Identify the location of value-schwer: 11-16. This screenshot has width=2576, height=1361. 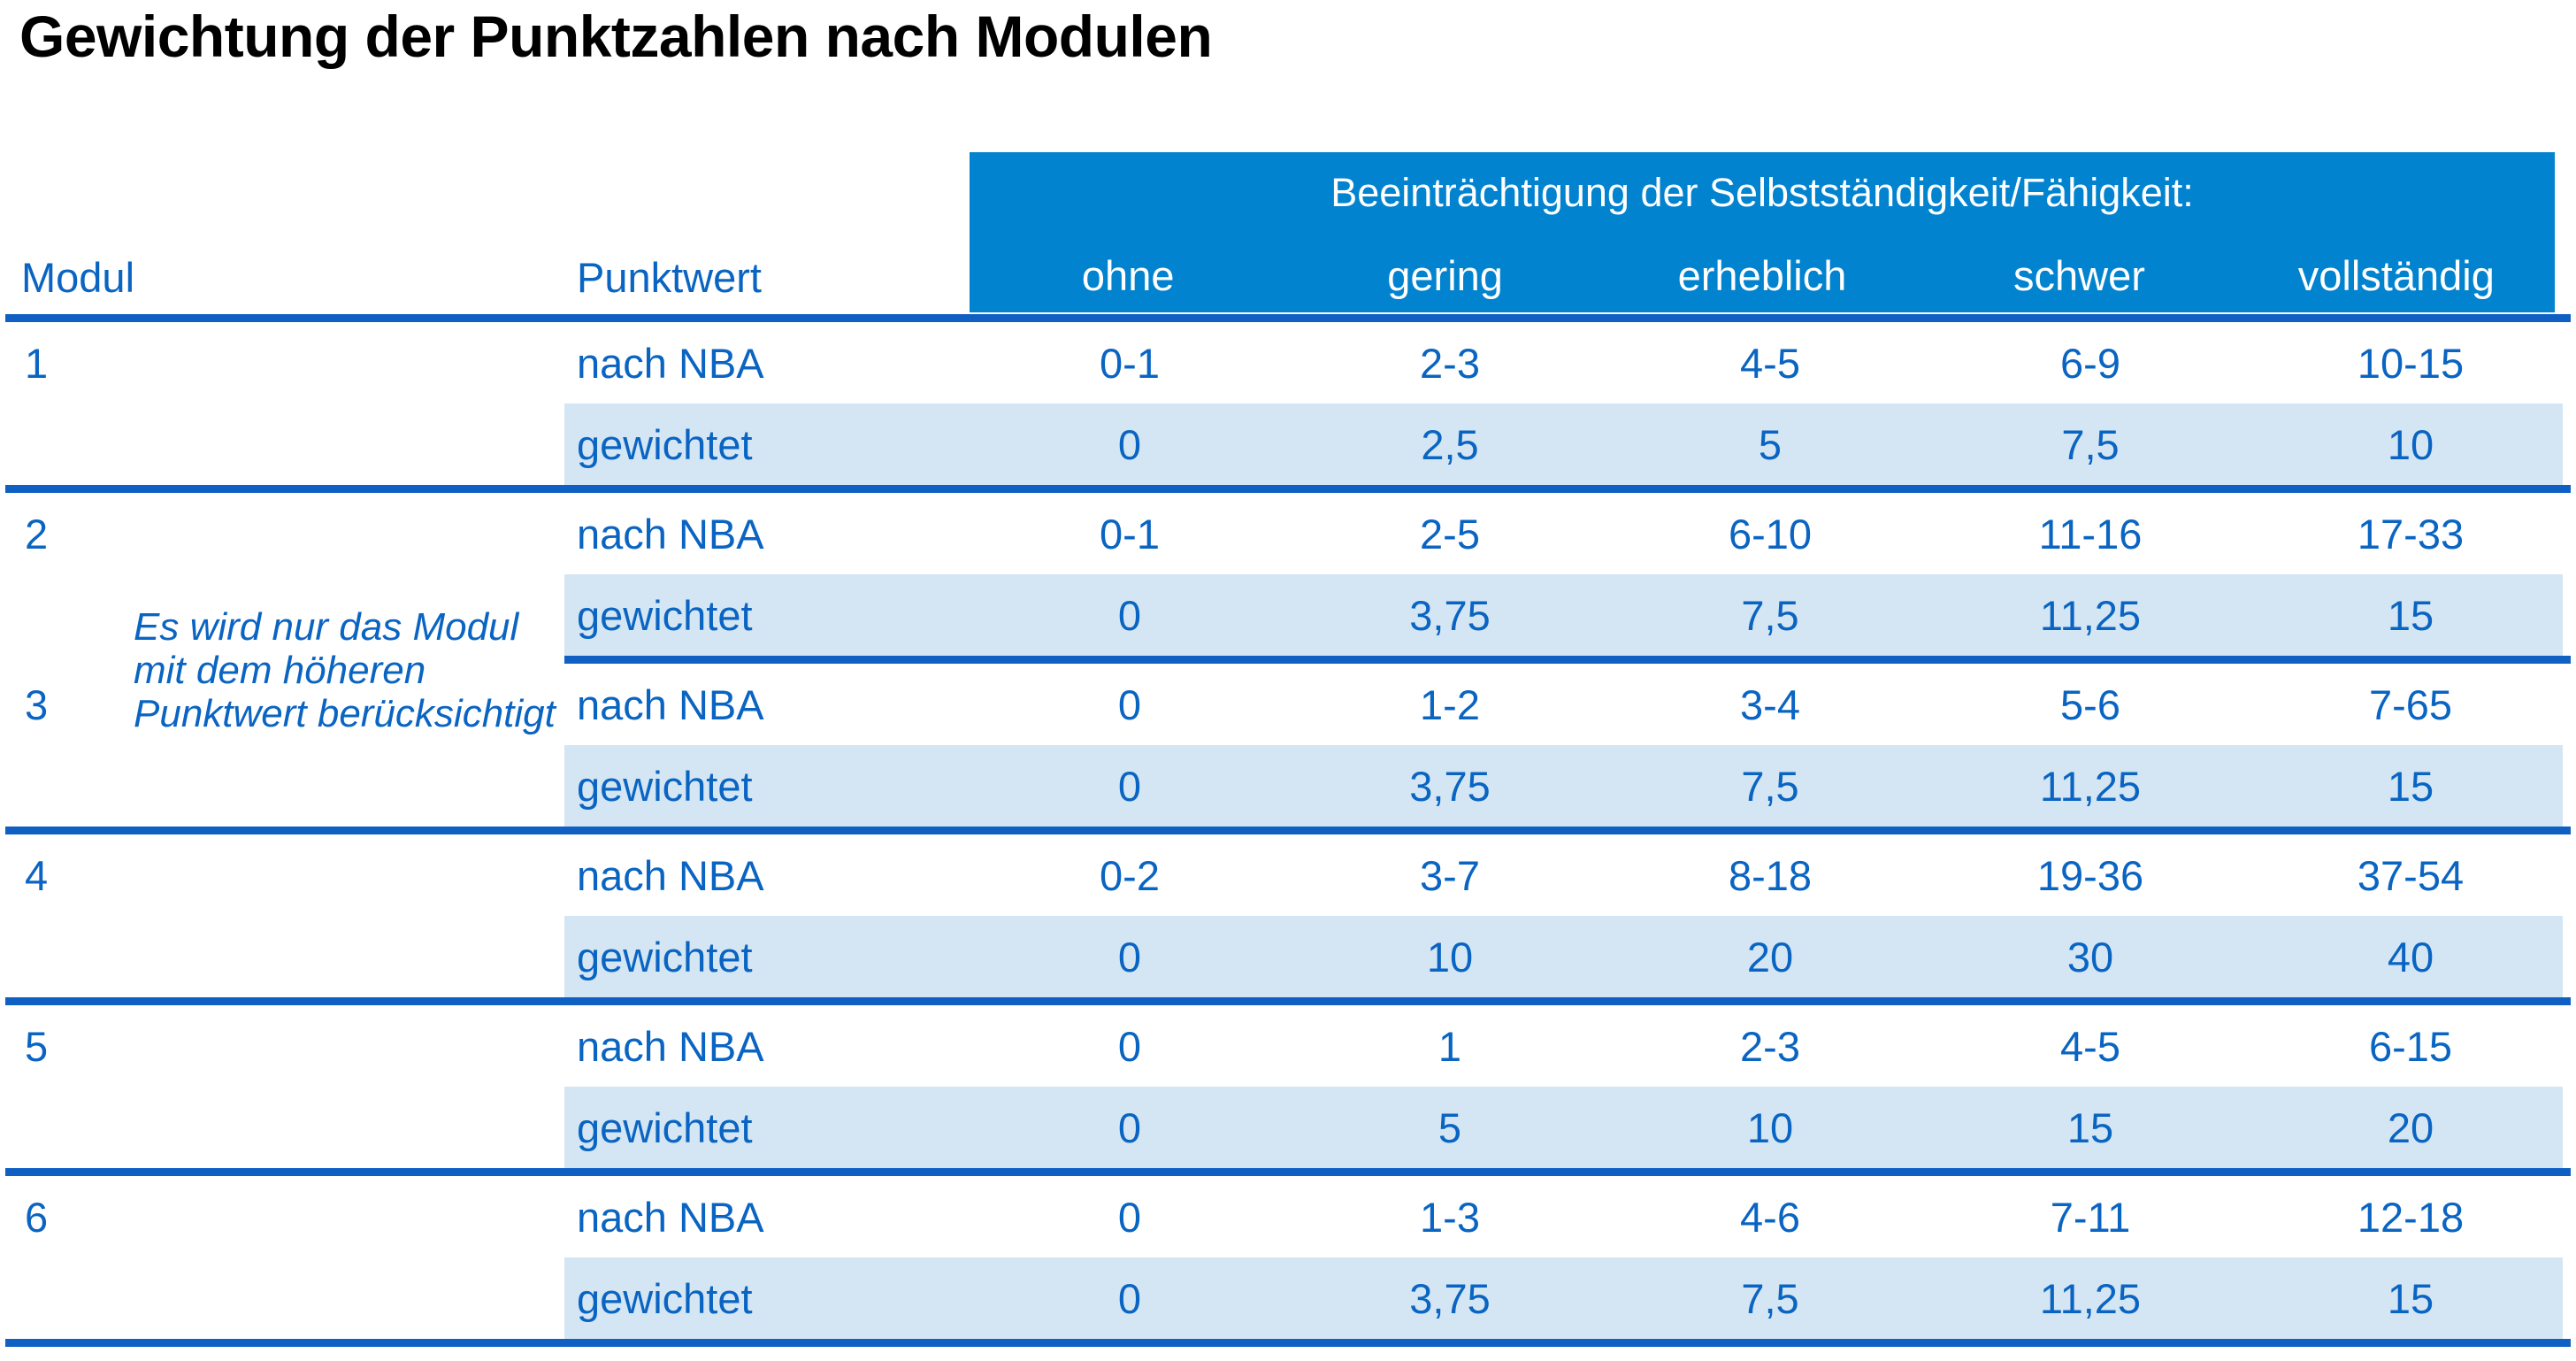
(2090, 533).